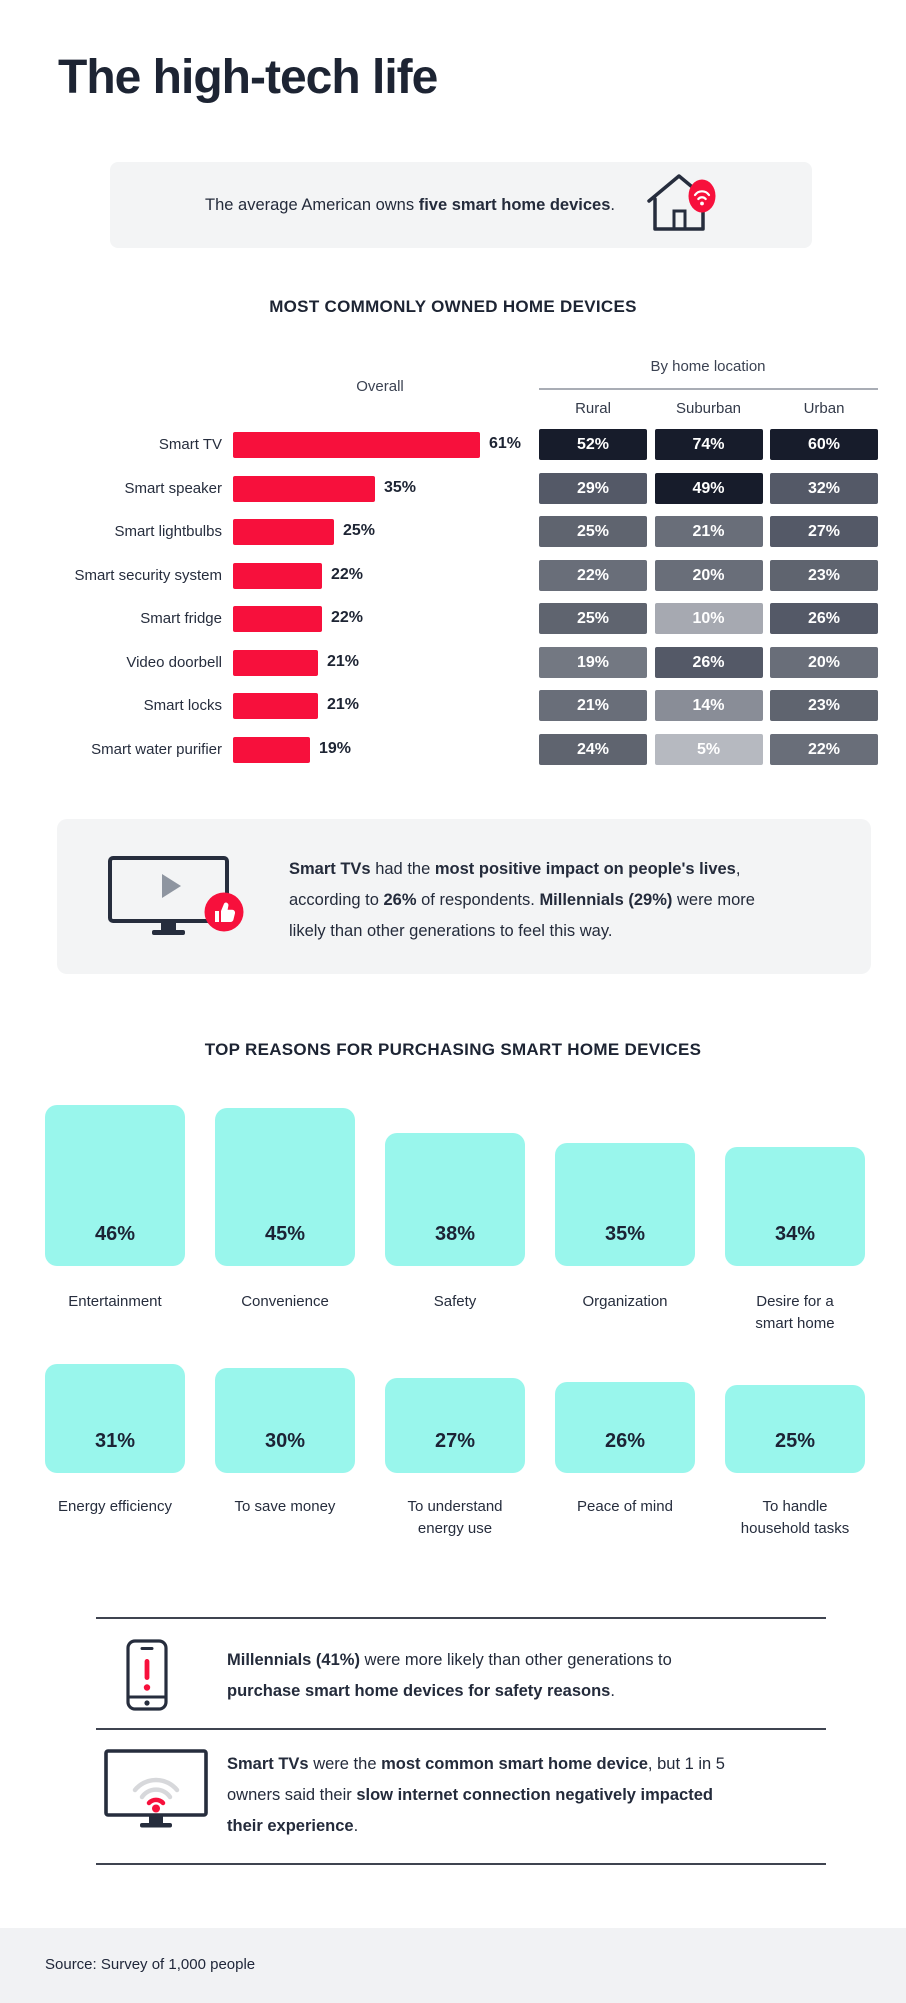 This screenshot has height=2003, width=906. What do you see at coordinates (115, 1418) in the screenshot?
I see `reason-block: 31%` at bounding box center [115, 1418].